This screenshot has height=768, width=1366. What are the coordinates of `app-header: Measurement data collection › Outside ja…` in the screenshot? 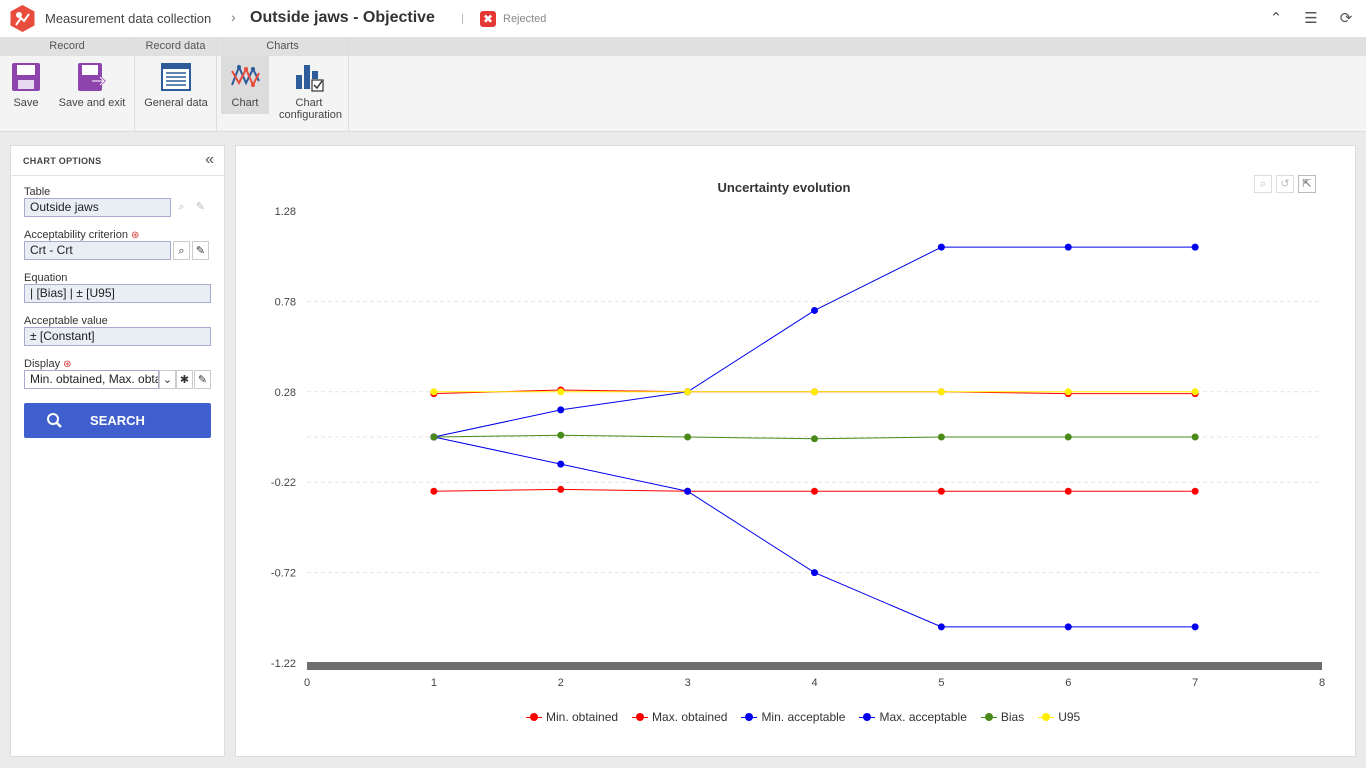 It's located at (683, 18).